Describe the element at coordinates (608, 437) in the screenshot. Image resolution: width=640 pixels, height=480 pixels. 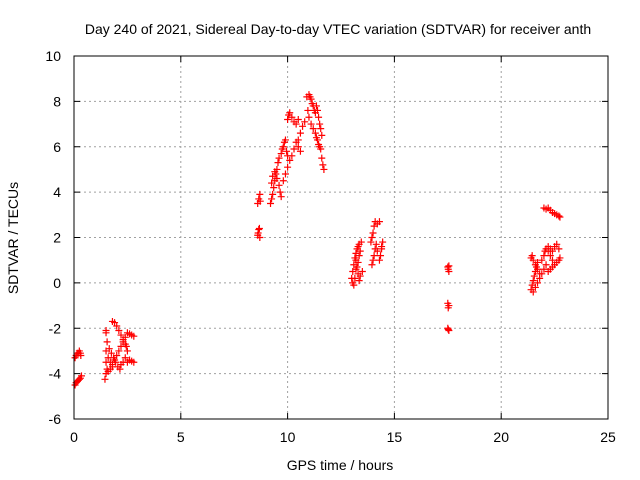
I see `x-tick-label: 25` at that location.